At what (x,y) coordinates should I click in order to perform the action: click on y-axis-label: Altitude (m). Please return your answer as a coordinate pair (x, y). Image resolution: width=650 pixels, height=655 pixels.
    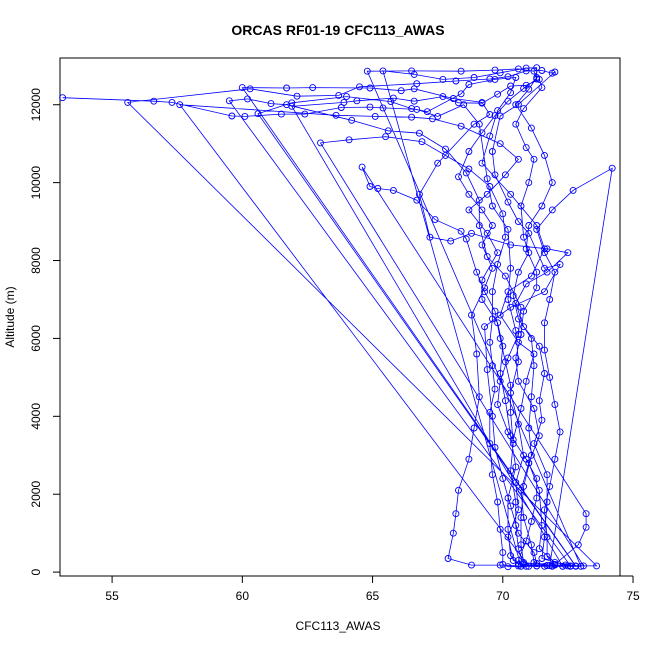
    Looking at the image, I should click on (10, 316).